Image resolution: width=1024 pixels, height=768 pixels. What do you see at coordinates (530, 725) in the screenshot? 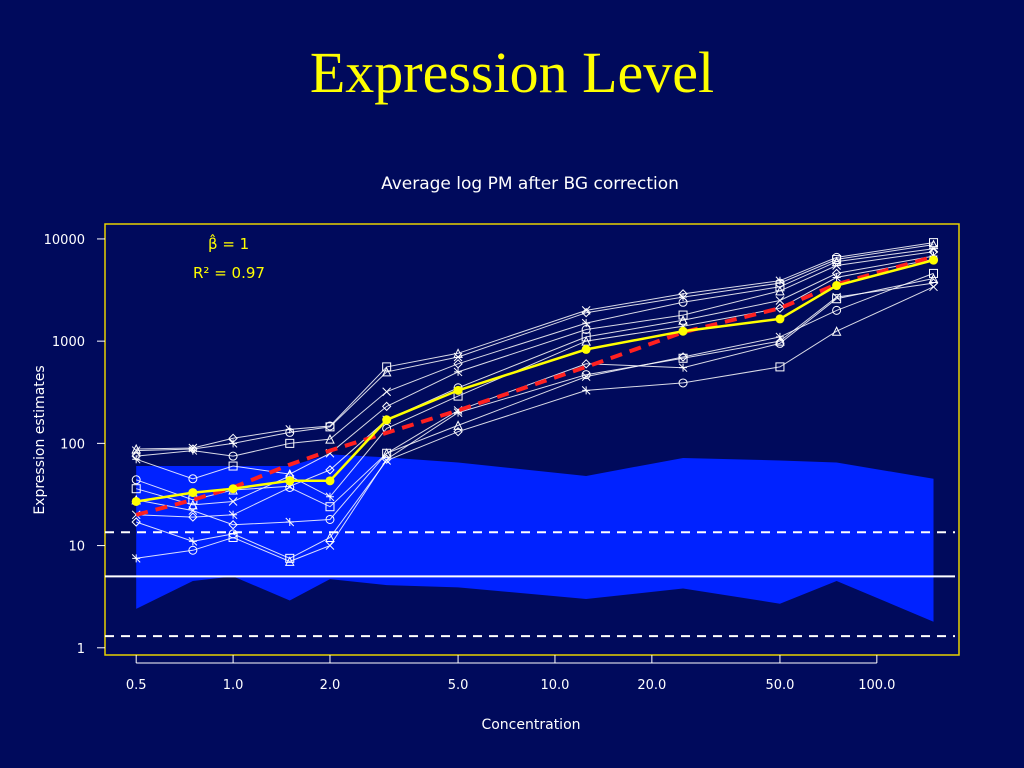
I see `x-axis-label: Concentration` at bounding box center [530, 725].